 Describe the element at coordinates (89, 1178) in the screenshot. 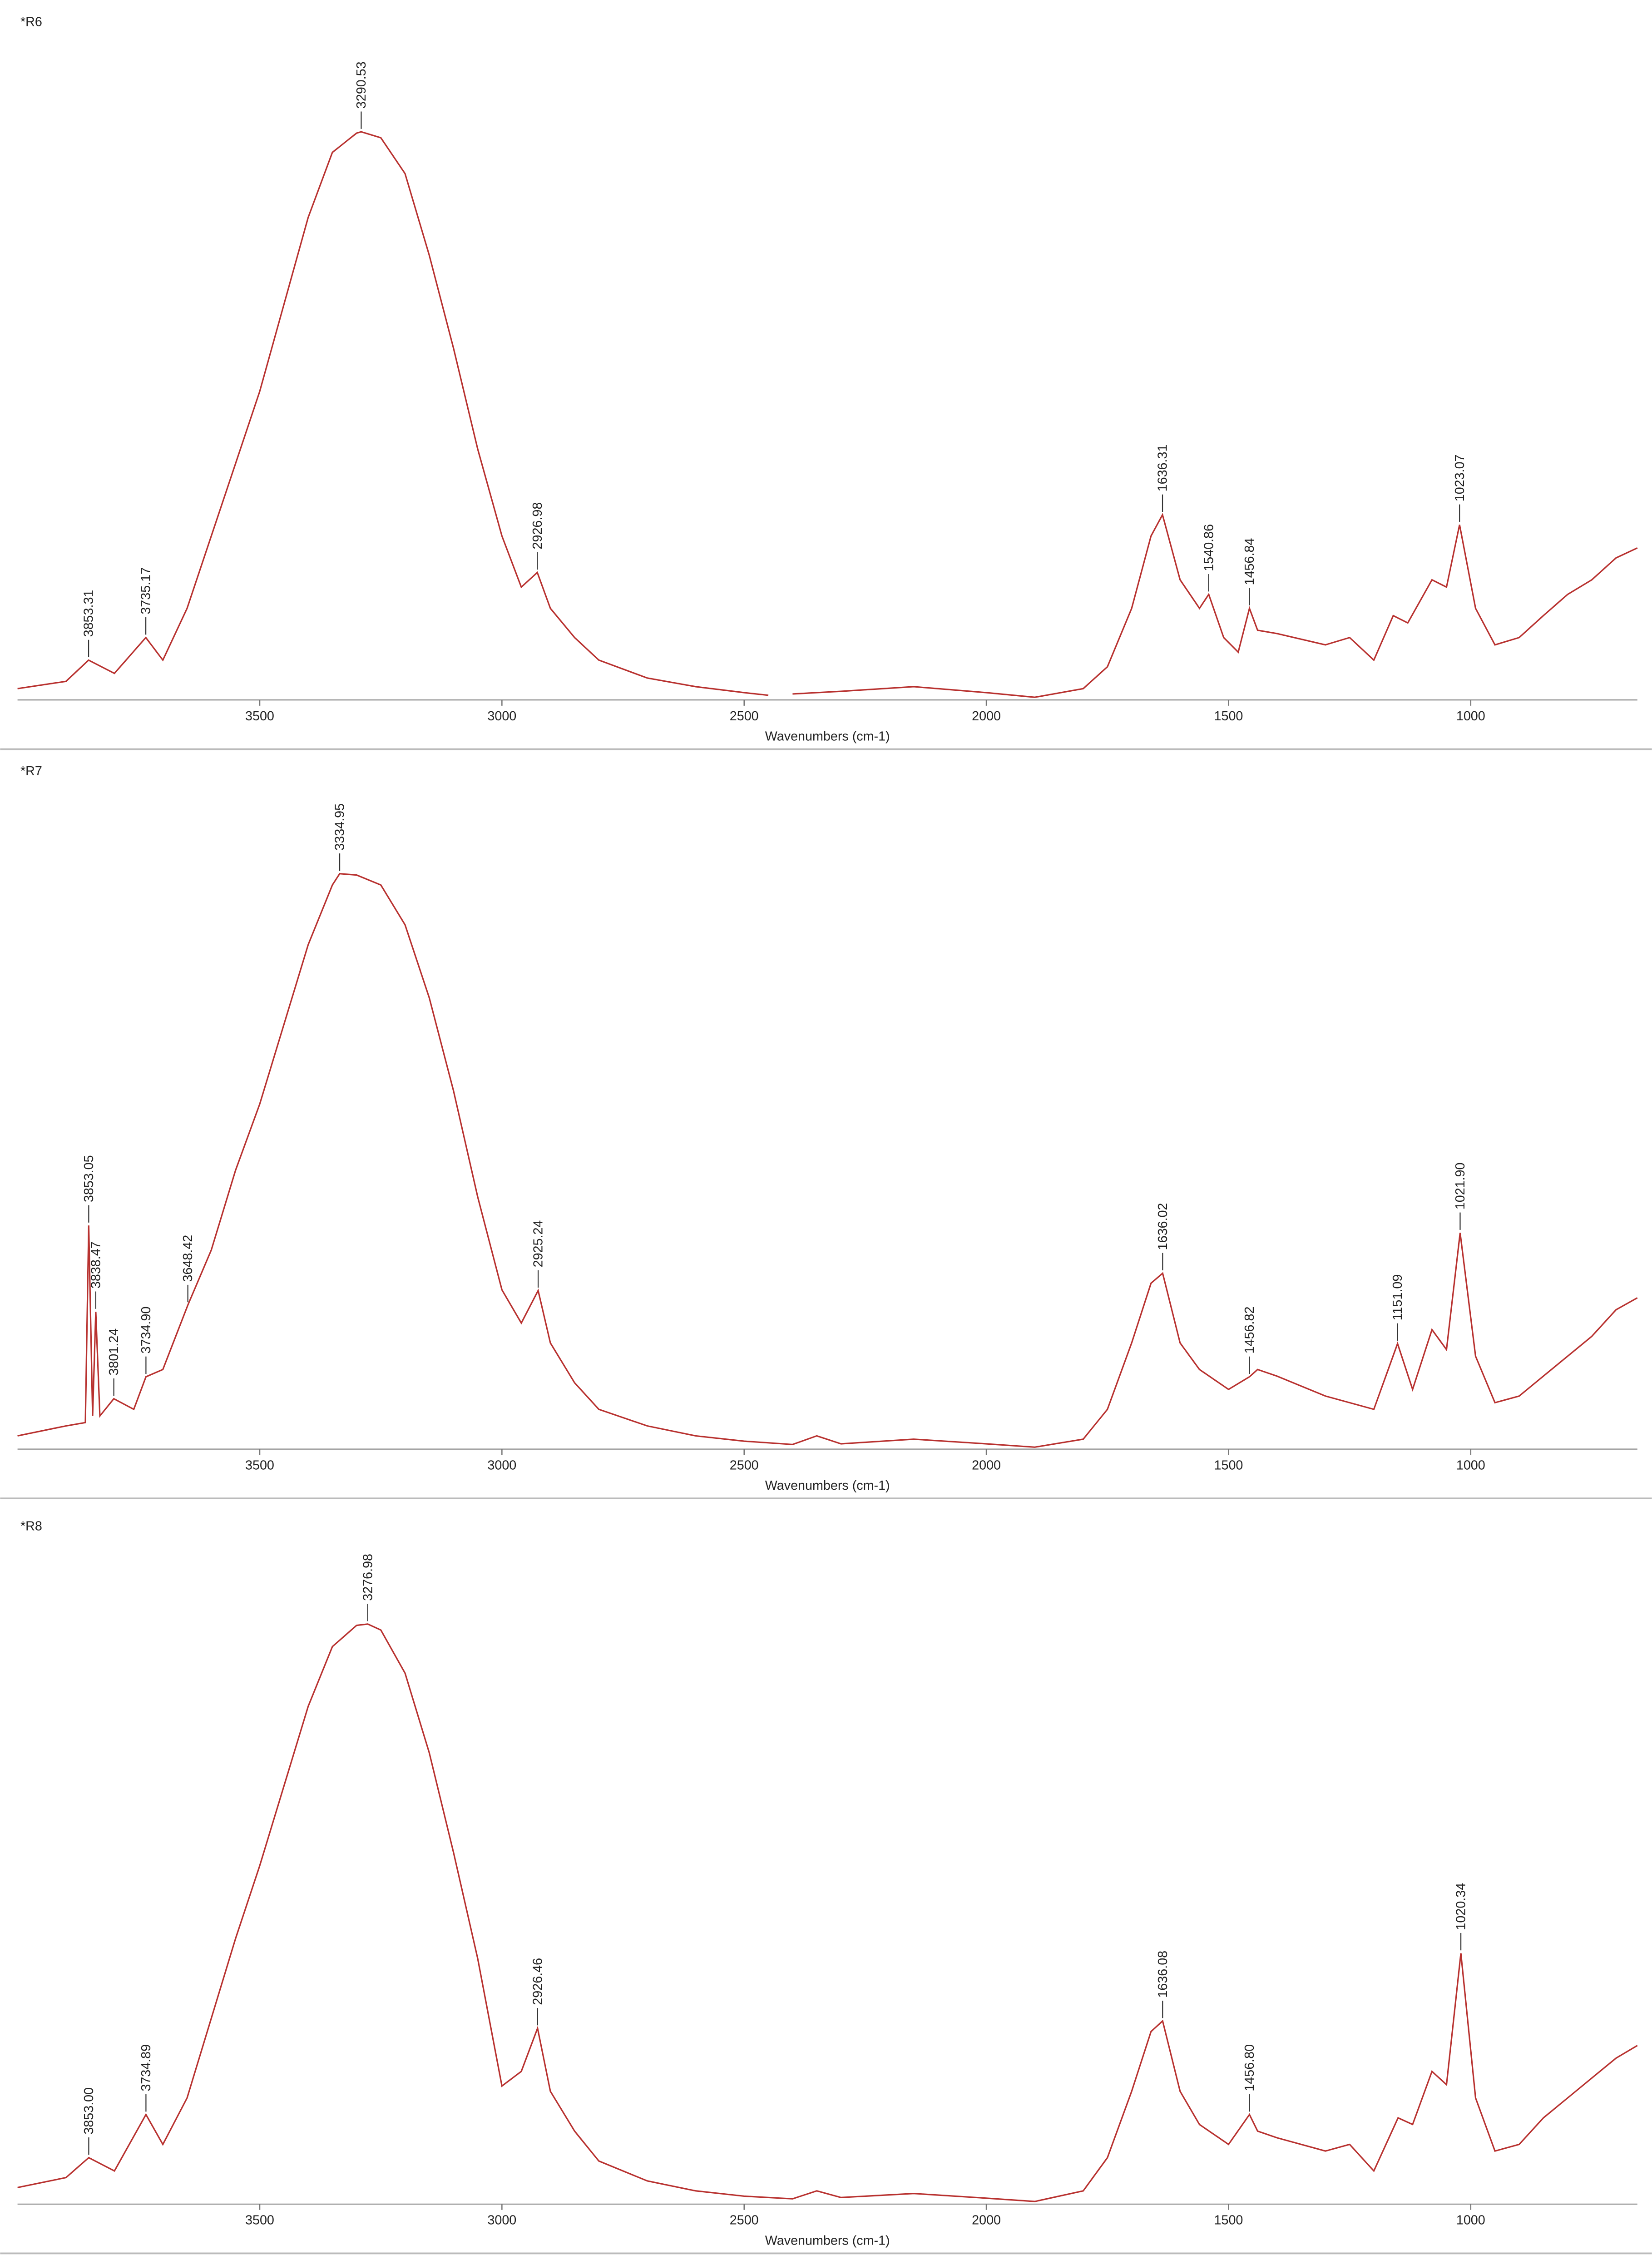

I see `peak-label: 3853.05` at that location.